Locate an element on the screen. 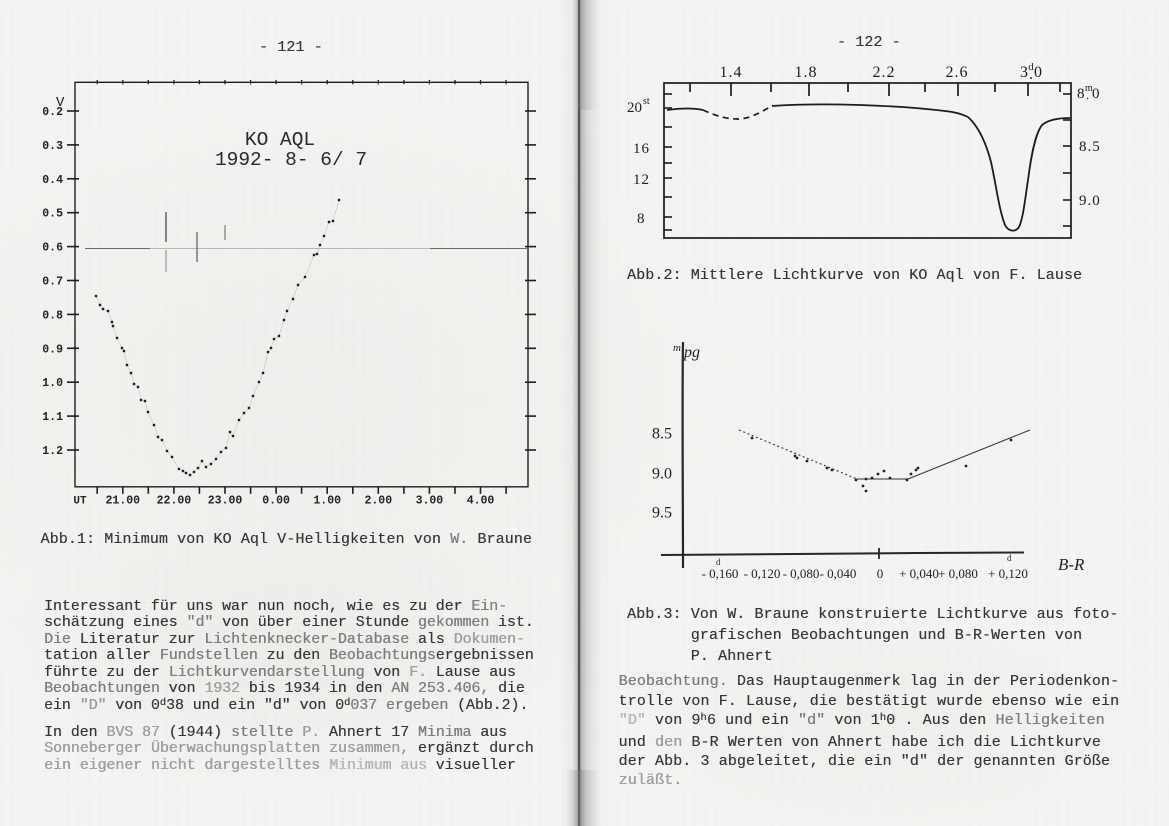 This screenshot has height=826, width=1169. svg-text: 2.00 is located at coordinates (378, 501).